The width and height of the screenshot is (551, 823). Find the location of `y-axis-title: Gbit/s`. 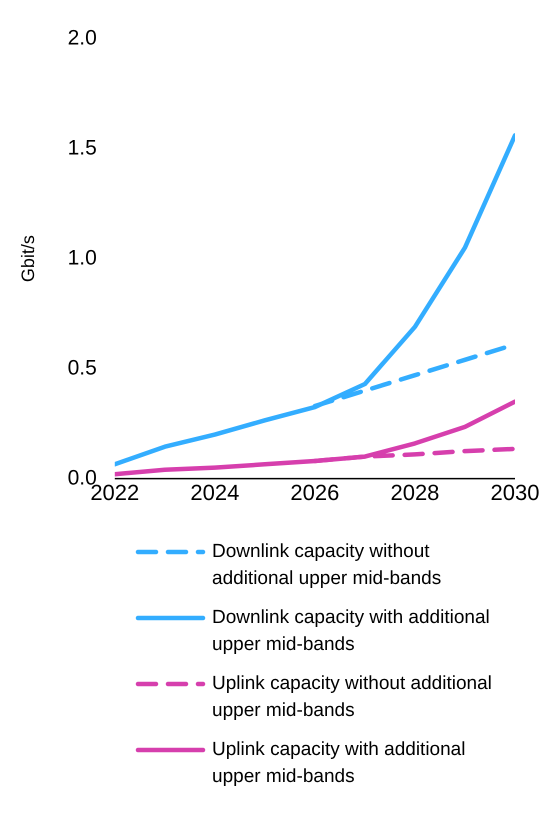

y-axis-title: Gbit/s is located at coordinates (28, 258).